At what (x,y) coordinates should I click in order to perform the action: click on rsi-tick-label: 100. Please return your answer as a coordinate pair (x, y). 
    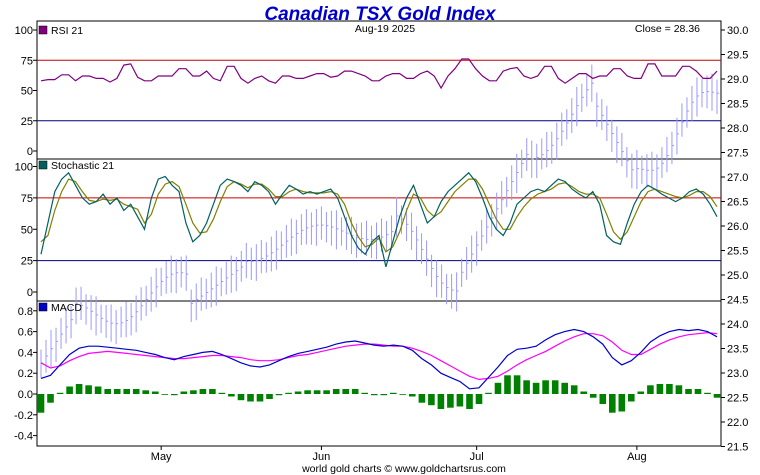
    Looking at the image, I should click on (24, 31).